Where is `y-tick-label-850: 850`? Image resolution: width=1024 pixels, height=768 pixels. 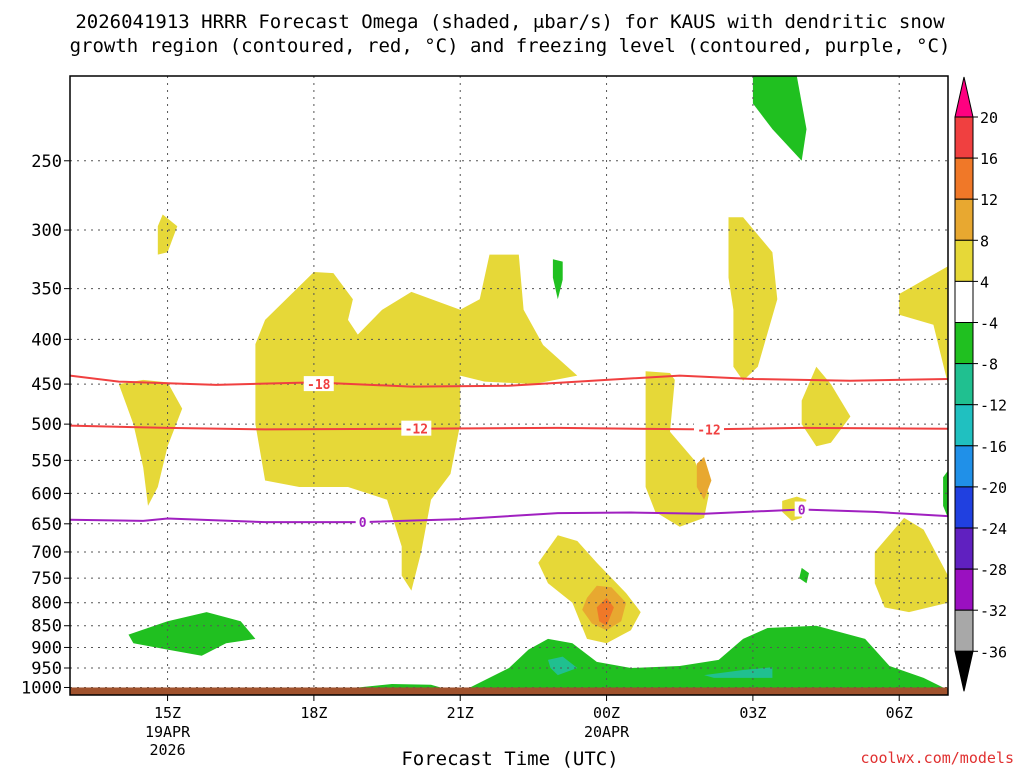
y-tick-label-850: 850 is located at coordinates (46, 627).